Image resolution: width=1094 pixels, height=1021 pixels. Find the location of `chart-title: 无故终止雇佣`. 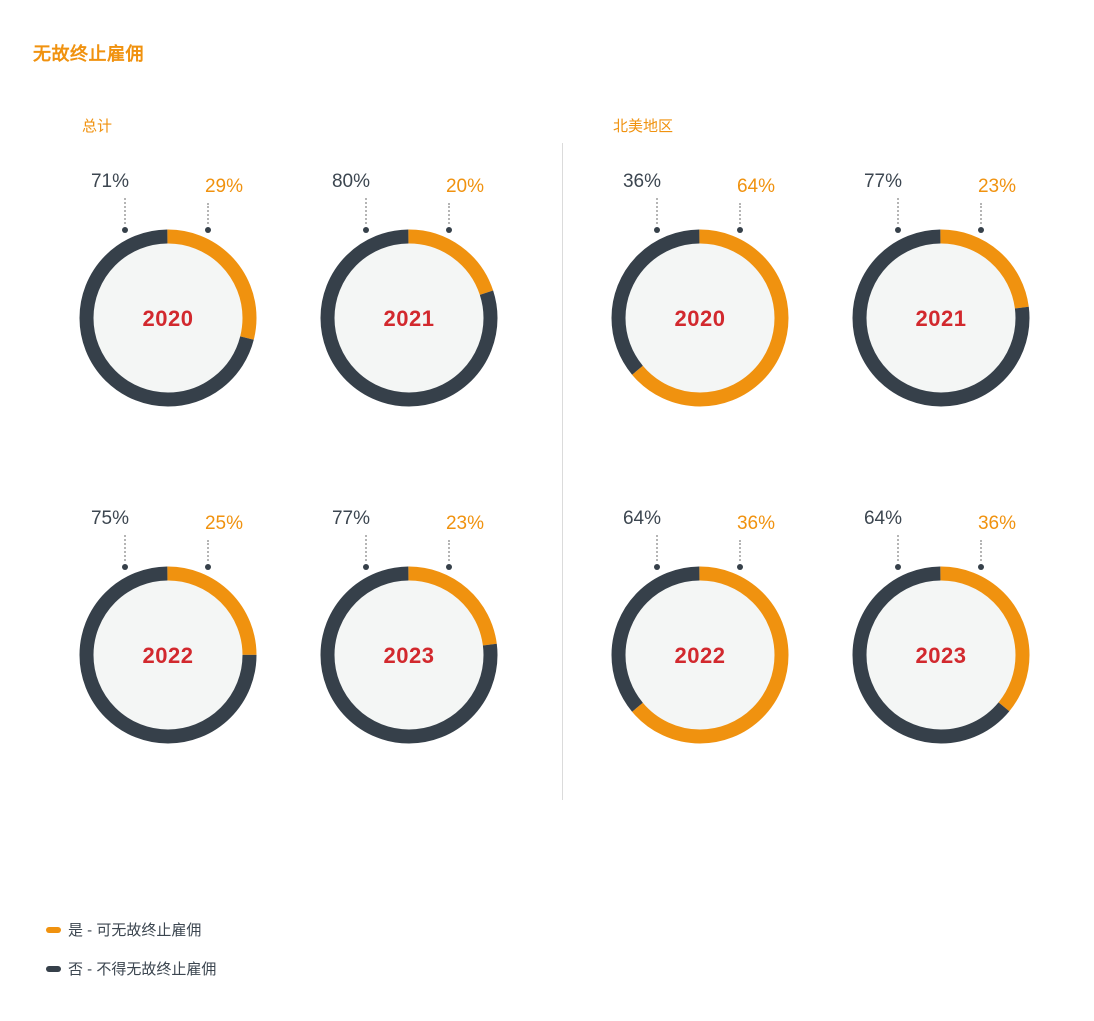

chart-title: 无故终止雇佣 is located at coordinates (88, 54).